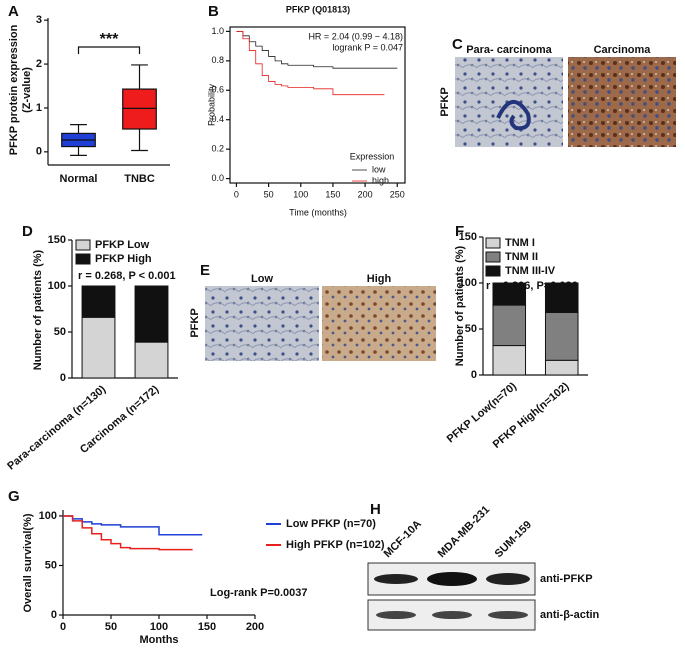 The width and height of the screenshot is (685, 664). I want to click on gland, so click(513, 115).